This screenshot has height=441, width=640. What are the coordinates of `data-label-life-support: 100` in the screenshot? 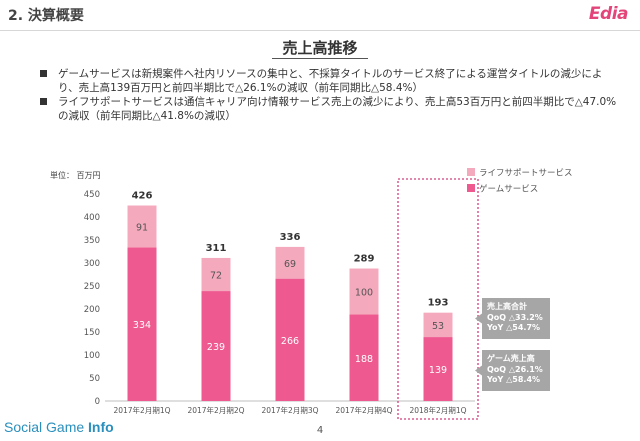 It's located at (364, 293).